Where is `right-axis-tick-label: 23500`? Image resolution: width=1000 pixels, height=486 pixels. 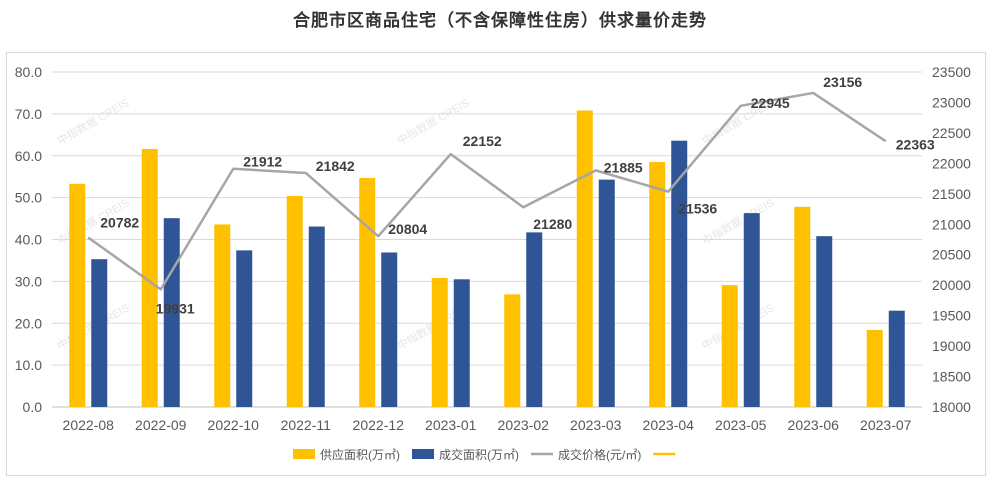 right-axis-tick-label: 23500 is located at coordinates (951, 72).